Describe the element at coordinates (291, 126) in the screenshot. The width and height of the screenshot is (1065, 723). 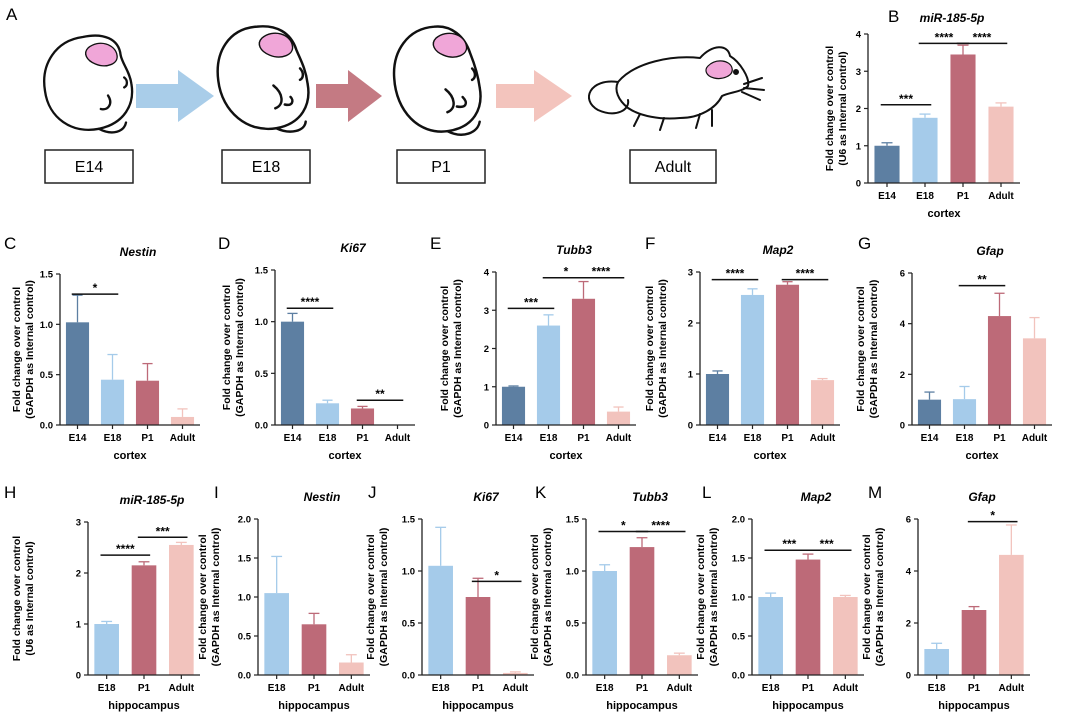
I see `embryo-tail` at that location.